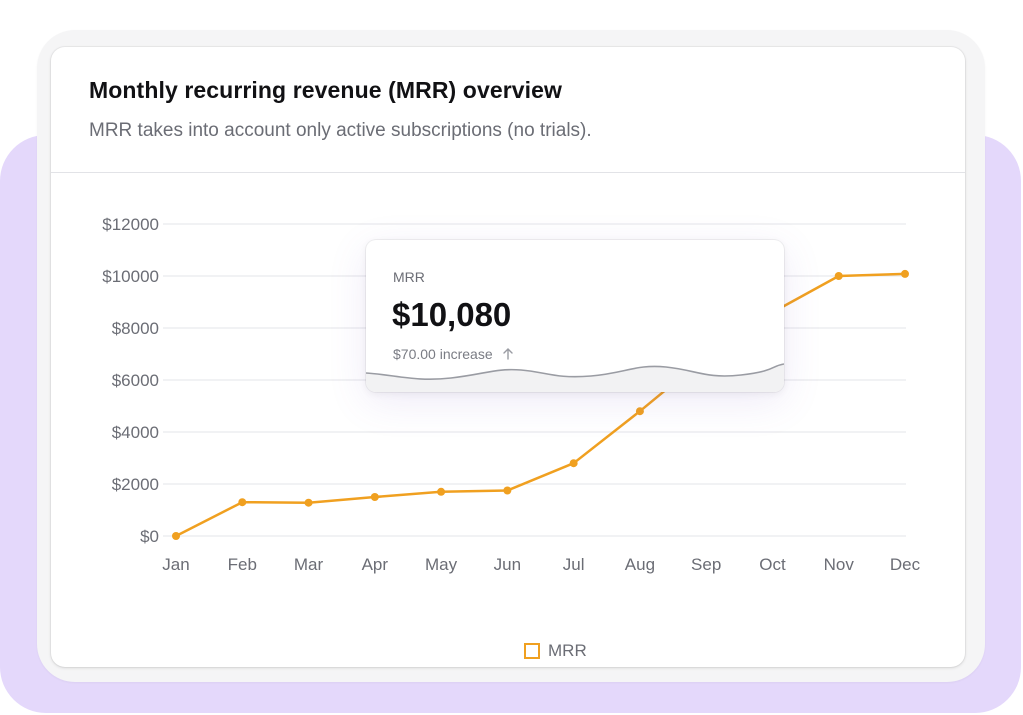 This screenshot has height=715, width=1023. I want to click on chart-legend: MRR, so click(555, 651).